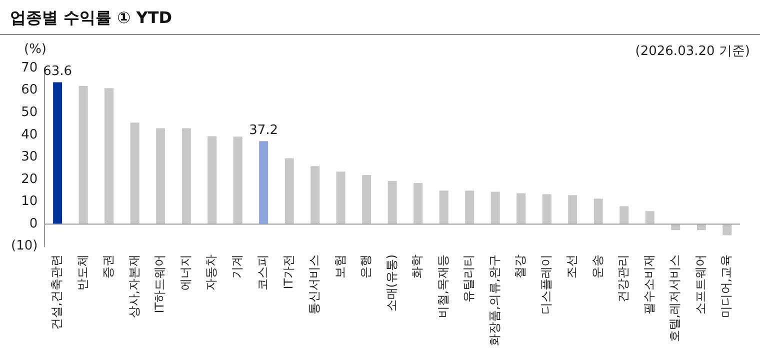 This screenshot has height=364, width=760. I want to click on x-tick-label: 보험, so click(339, 266).